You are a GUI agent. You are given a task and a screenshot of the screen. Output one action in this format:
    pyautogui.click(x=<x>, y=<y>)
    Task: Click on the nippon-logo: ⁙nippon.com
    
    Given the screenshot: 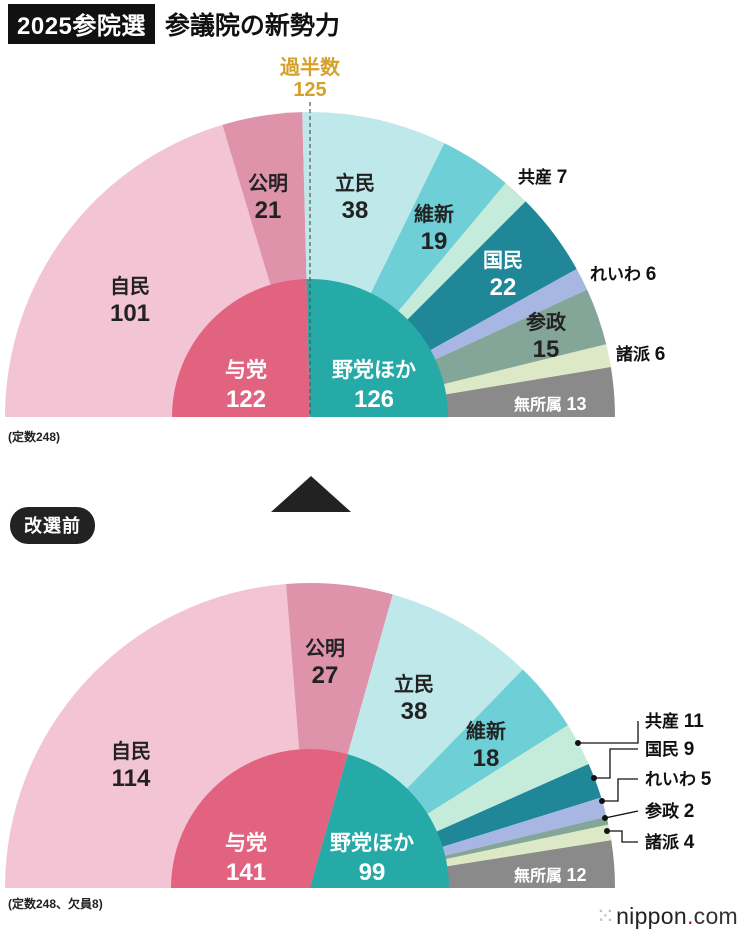 What is the action you would take?
    pyautogui.click(x=666, y=916)
    